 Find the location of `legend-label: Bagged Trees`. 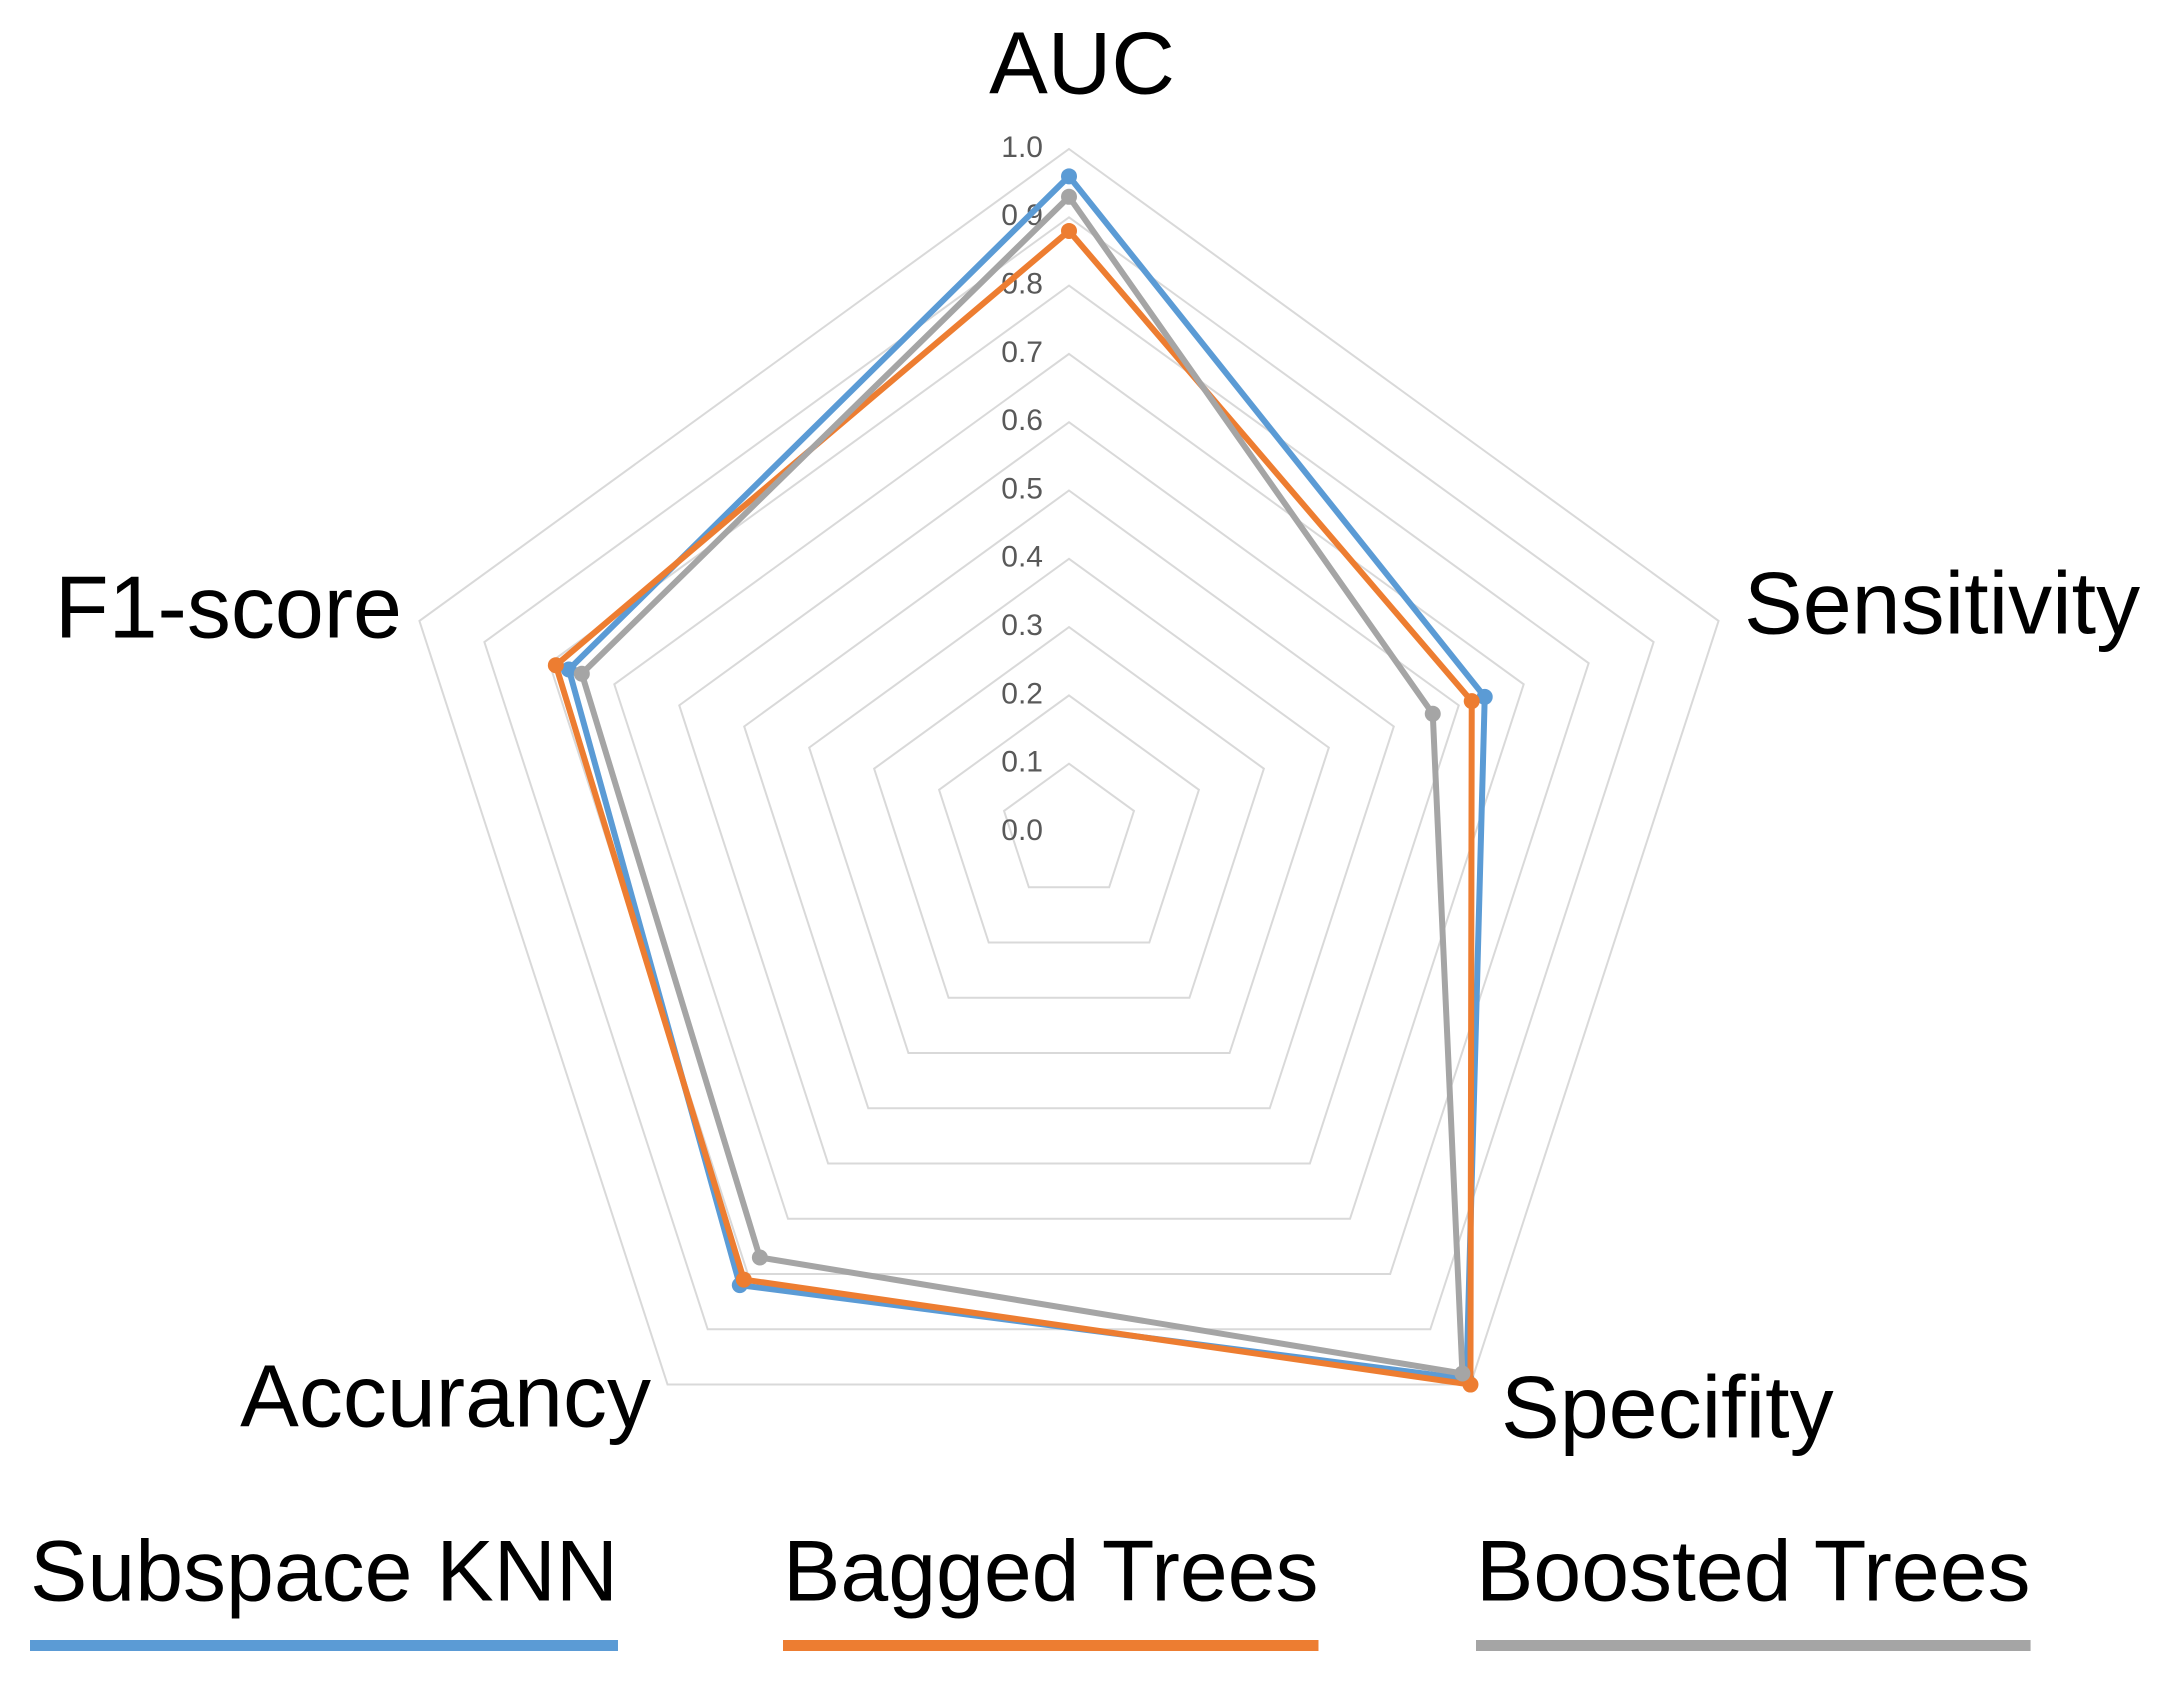

legend-label: Bagged Trees is located at coordinates (1050, 1572).